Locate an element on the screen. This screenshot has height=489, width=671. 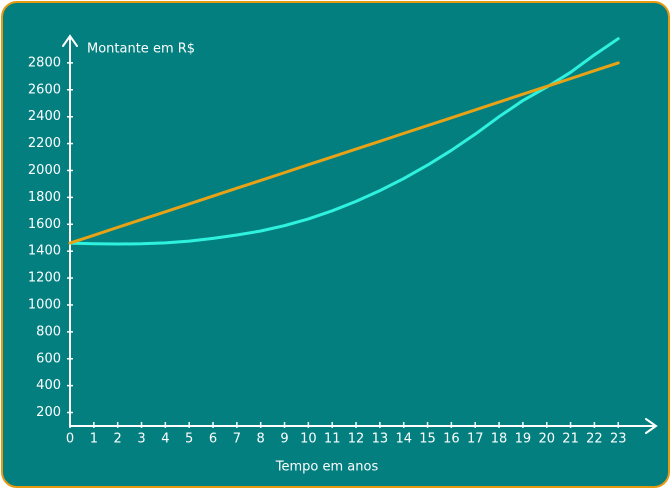
y-tick-label: 400 is located at coordinates (48, 385).